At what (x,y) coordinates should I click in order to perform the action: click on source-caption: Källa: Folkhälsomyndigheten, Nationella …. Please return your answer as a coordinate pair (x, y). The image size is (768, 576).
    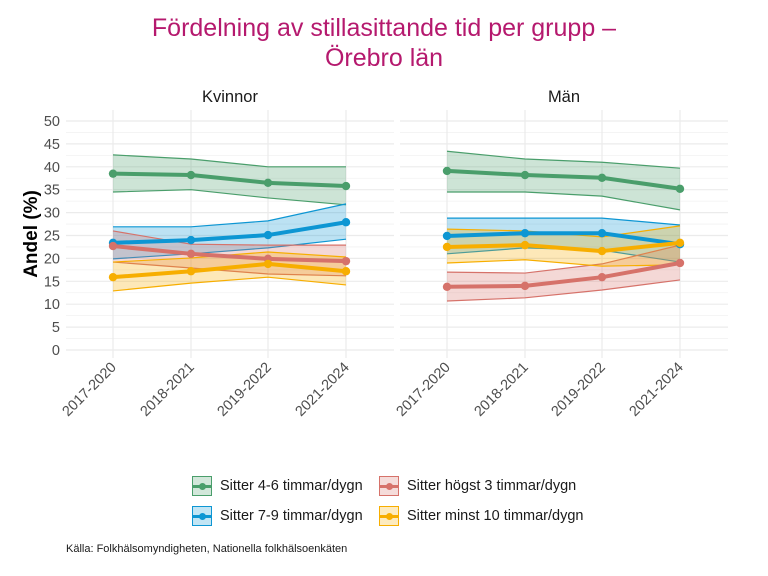
    Looking at the image, I should click on (207, 549).